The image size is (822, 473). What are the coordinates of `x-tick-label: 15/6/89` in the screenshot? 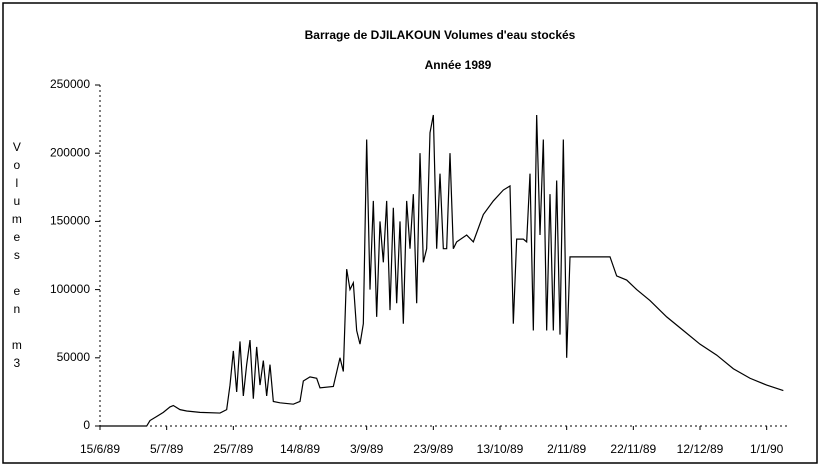 It's located at (100, 449).